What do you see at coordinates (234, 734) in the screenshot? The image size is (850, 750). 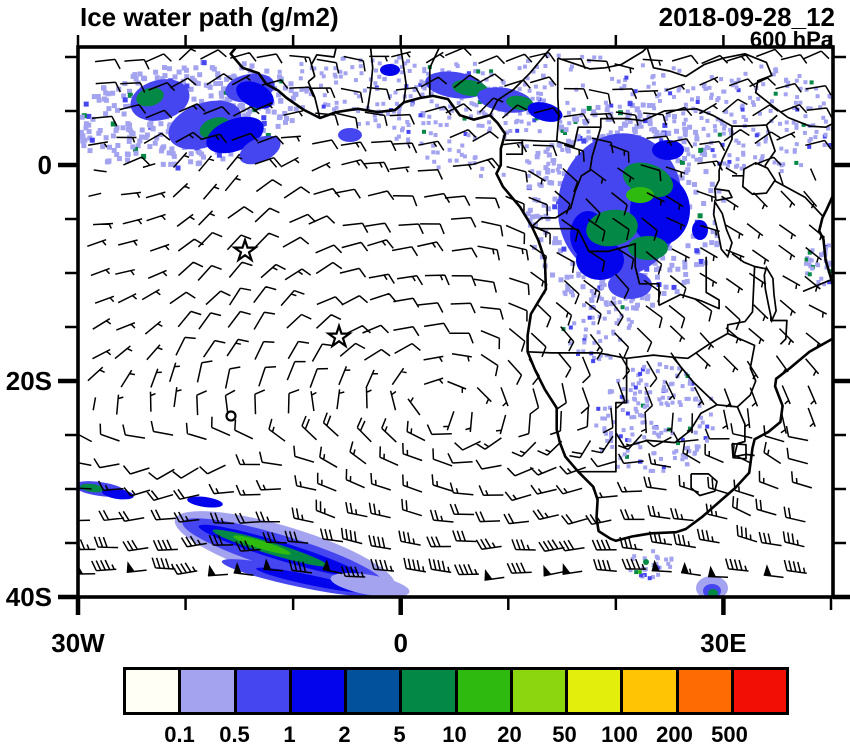 I see `colorbar-tick-label: 0.5` at bounding box center [234, 734].